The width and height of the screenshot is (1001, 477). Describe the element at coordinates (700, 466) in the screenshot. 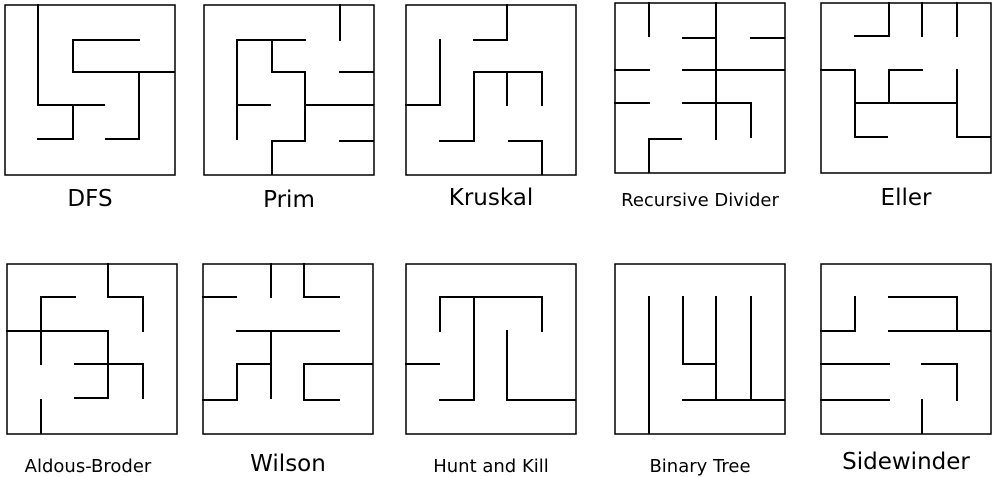

I see `maze-label-binary-tree: Binary Tree` at that location.